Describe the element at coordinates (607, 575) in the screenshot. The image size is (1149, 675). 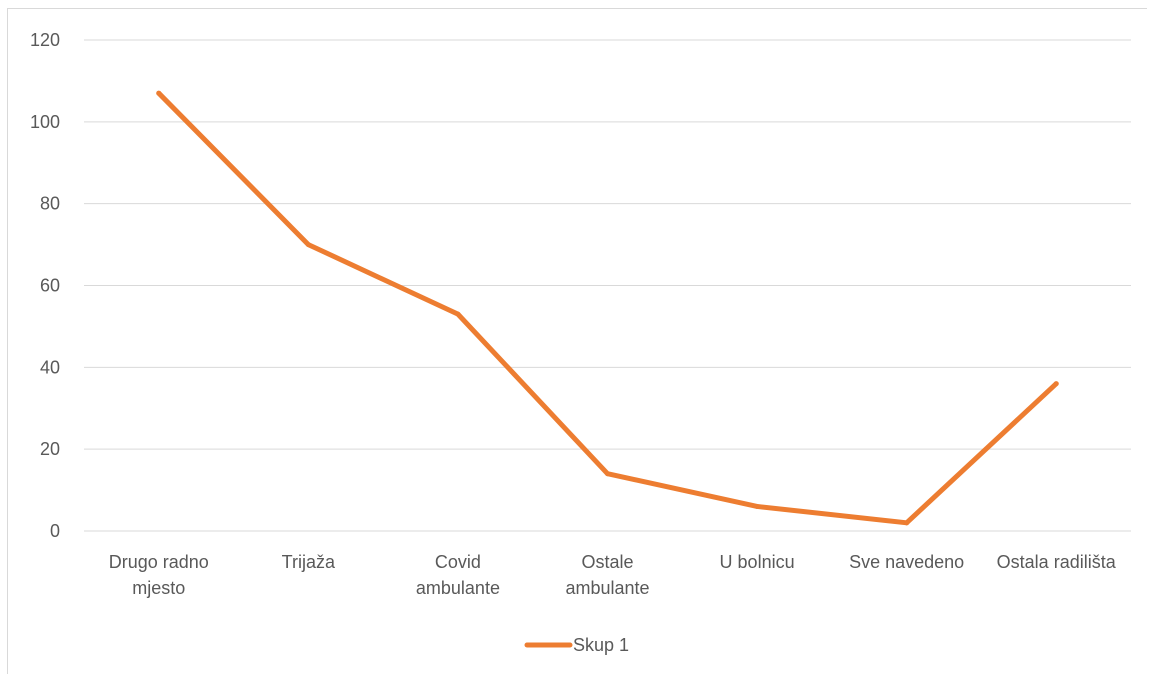
I see `x-tick-label: Ostale ambulante` at that location.